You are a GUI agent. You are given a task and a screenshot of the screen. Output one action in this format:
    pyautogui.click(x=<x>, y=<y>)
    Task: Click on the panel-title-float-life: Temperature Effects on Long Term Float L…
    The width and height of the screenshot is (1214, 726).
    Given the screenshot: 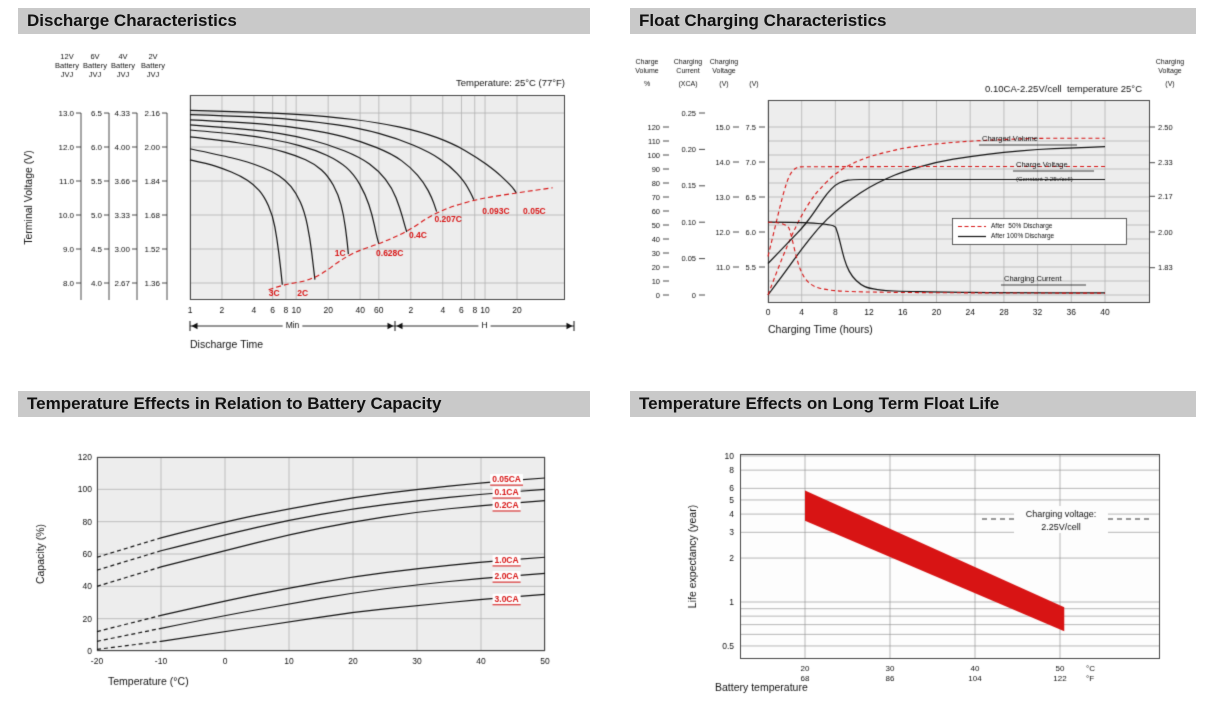 What is the action you would take?
    pyautogui.click(x=913, y=404)
    